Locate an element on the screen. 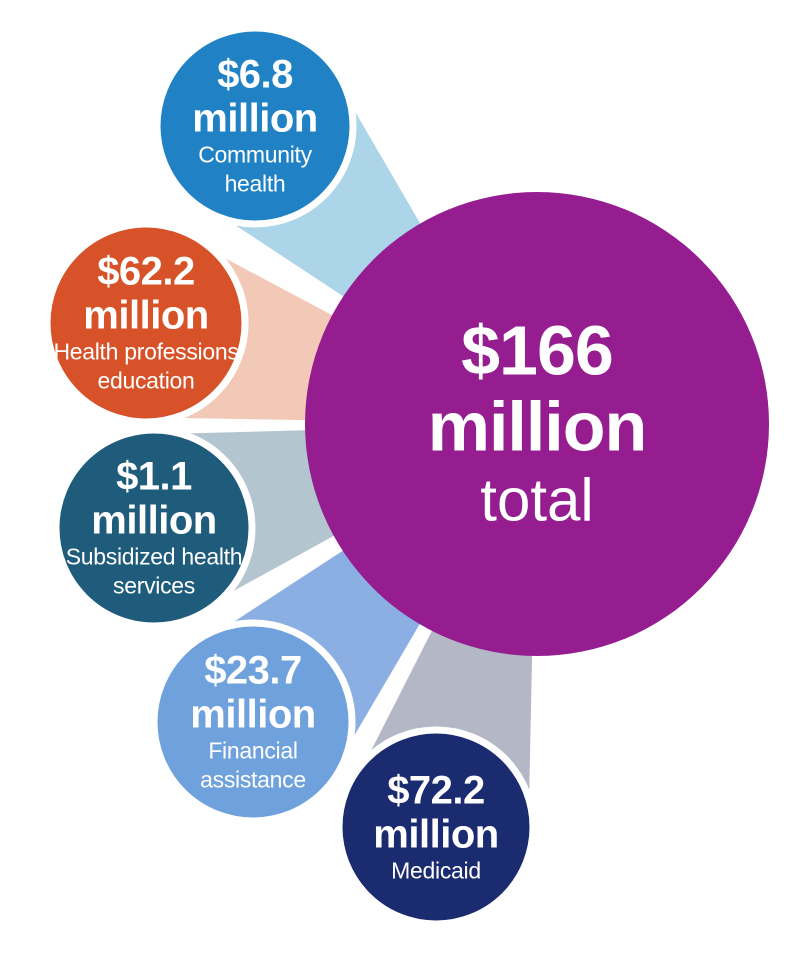  segment-circle-community-health is located at coordinates (255, 126).